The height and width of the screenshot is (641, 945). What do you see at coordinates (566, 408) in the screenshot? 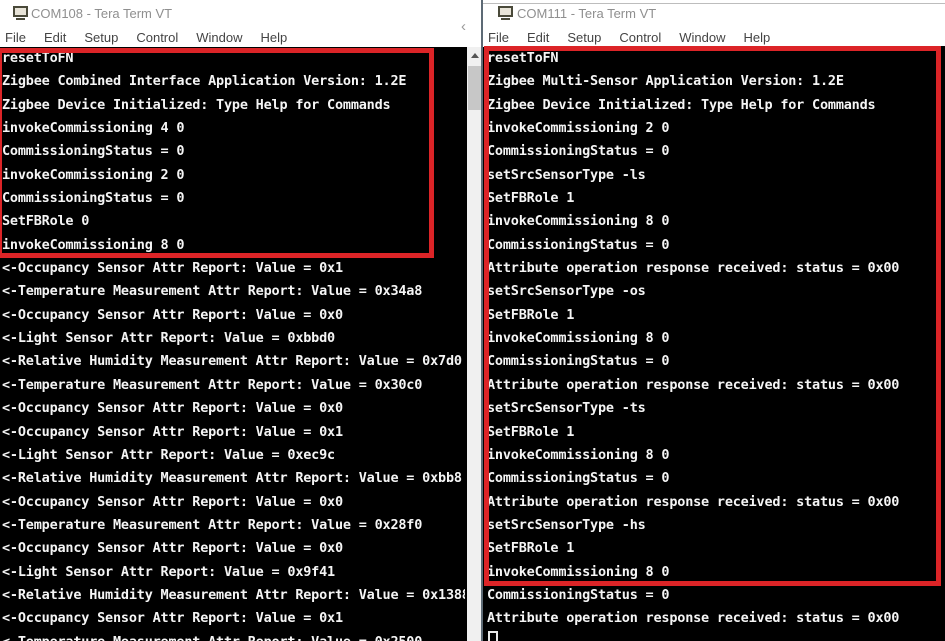
I see `terminal-line: setSrcSensorType -ts` at bounding box center [566, 408].